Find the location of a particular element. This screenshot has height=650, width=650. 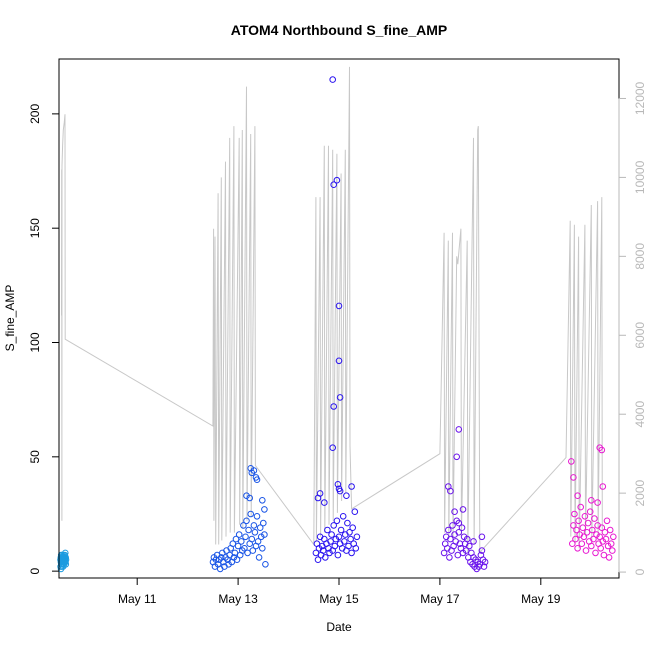

x-tick-label: May 19 is located at coordinates (541, 599).